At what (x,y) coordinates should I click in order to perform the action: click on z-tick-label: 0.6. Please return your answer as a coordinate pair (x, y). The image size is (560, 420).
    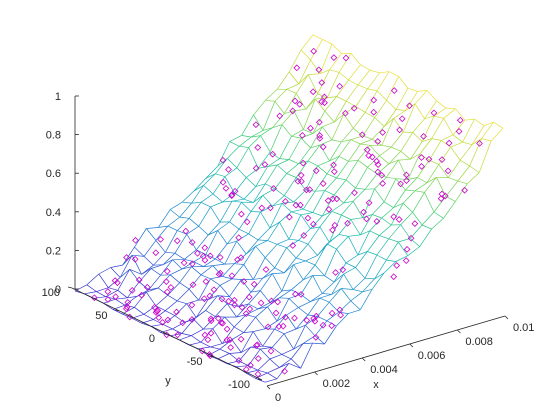
    Looking at the image, I should click on (53, 174).